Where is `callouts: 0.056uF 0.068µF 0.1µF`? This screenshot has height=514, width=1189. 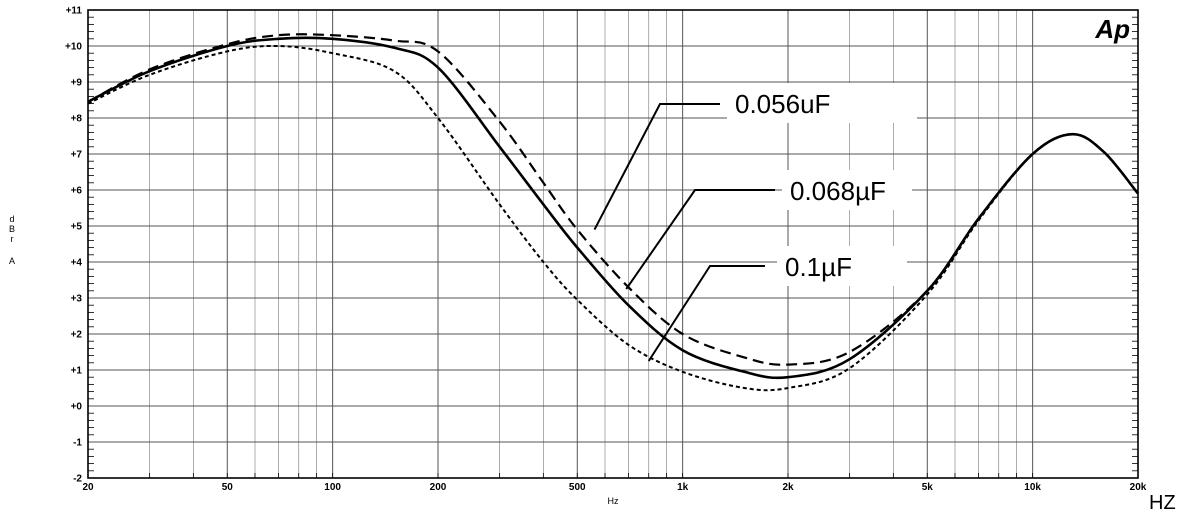 callouts: 0.056uF 0.068µF 0.1µF is located at coordinates (755, 222).